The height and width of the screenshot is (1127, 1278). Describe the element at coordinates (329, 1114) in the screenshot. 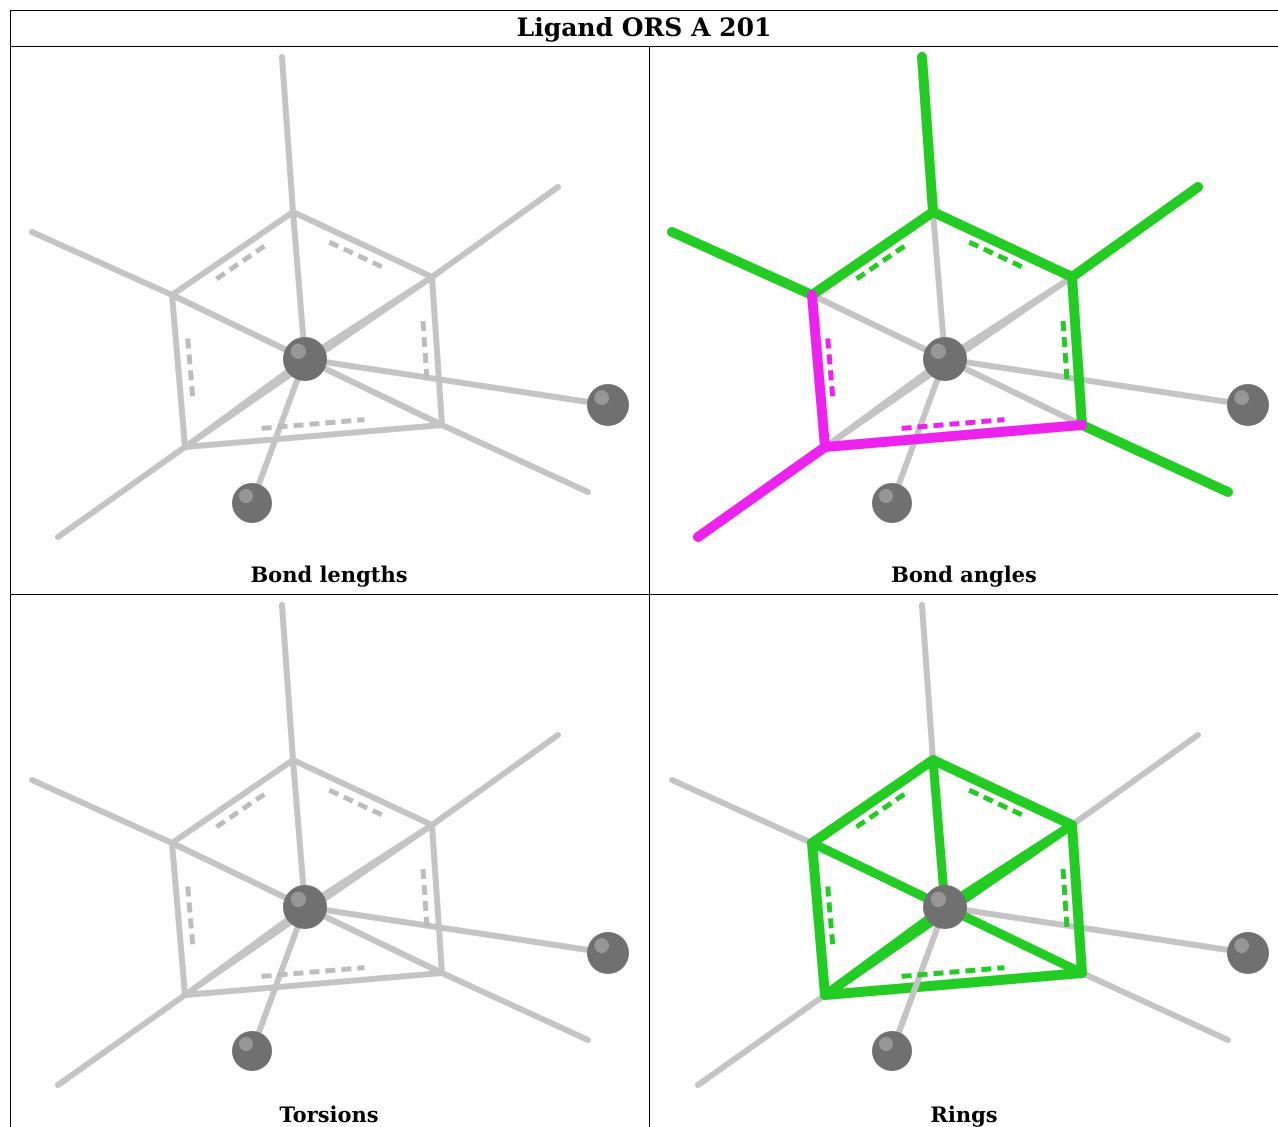

I see `caption-torsions: Torsions` at that location.